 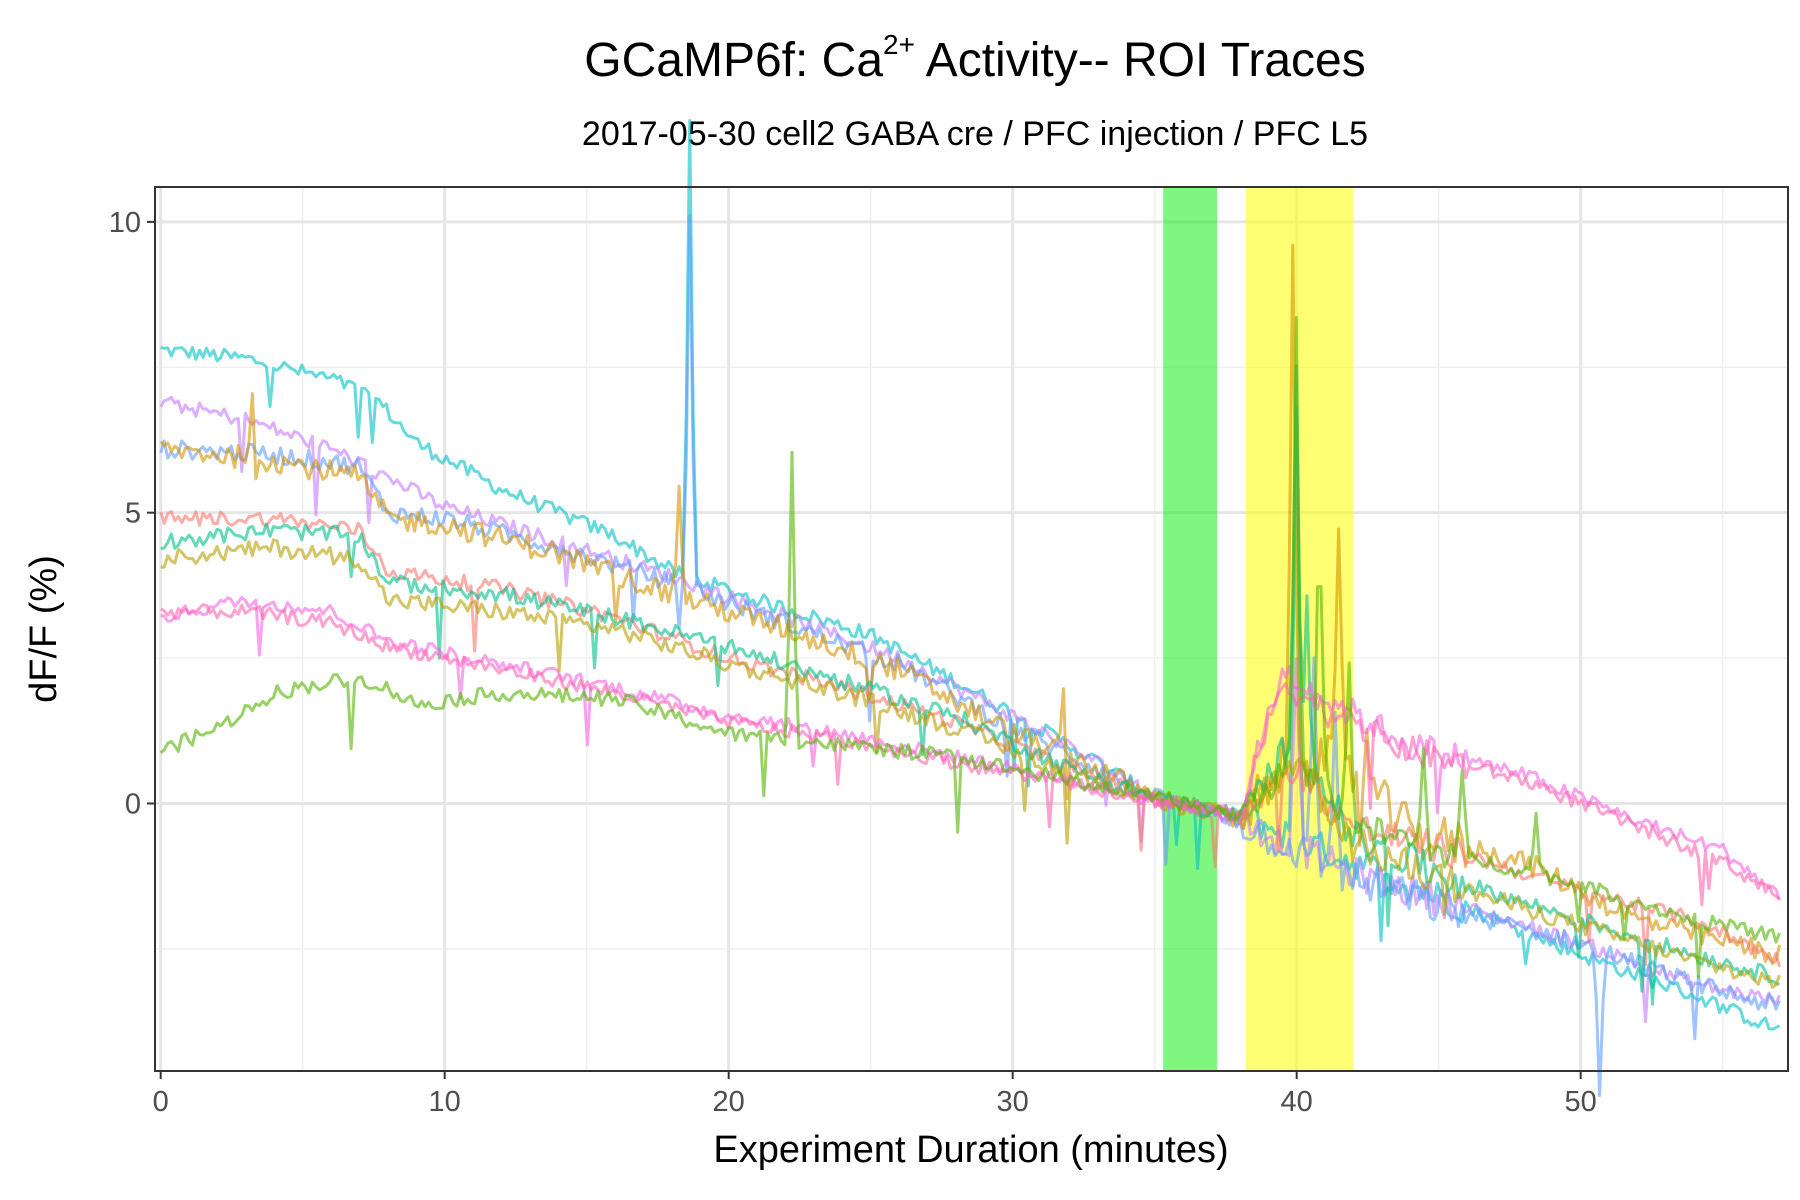 What do you see at coordinates (1013, 1102) in the screenshot?
I see `x-tick-label: 30` at bounding box center [1013, 1102].